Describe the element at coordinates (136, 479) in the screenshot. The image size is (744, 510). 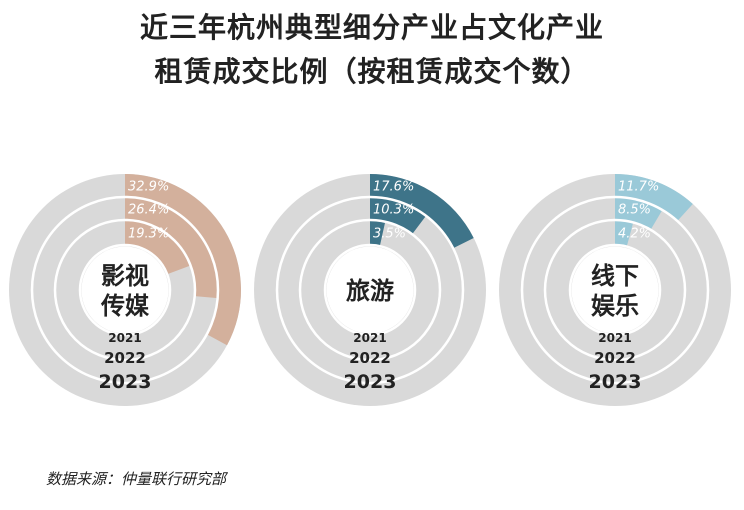
I see `source-note: 数据来源：仲量联行研究部` at that location.